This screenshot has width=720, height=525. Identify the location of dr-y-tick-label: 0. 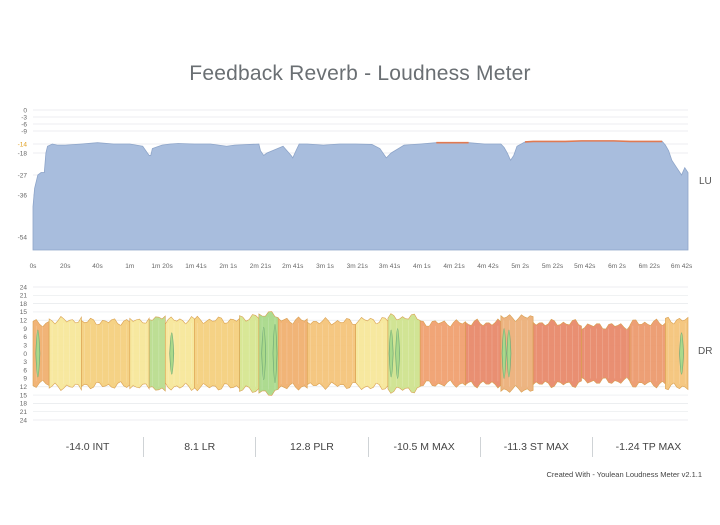
(25, 354).